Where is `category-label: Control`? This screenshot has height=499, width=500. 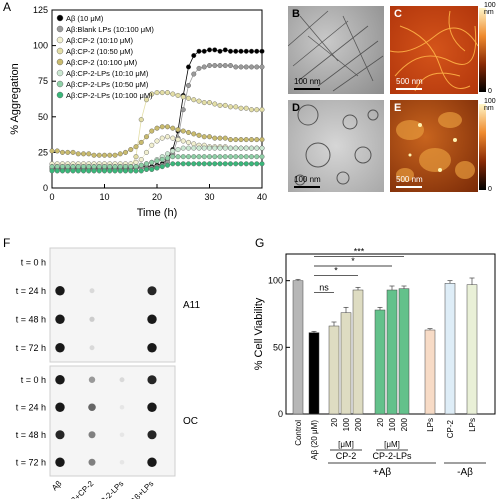 category-label: Control is located at coordinates (298, 433).